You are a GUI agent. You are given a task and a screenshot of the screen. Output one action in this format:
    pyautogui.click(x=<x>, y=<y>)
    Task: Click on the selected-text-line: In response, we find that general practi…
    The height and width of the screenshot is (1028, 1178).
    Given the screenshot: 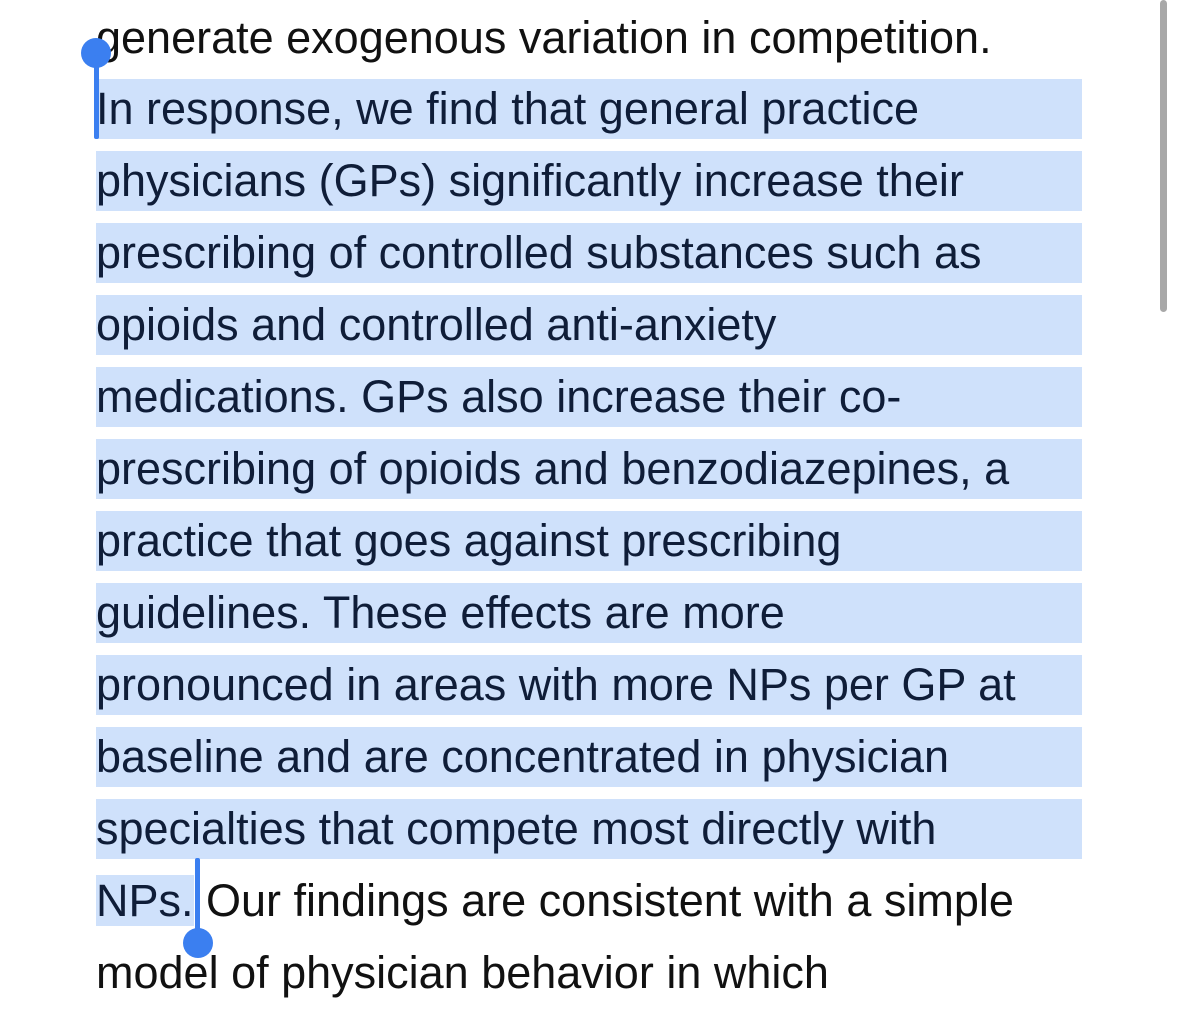 What is the action you would take?
    pyautogui.click(x=589, y=109)
    